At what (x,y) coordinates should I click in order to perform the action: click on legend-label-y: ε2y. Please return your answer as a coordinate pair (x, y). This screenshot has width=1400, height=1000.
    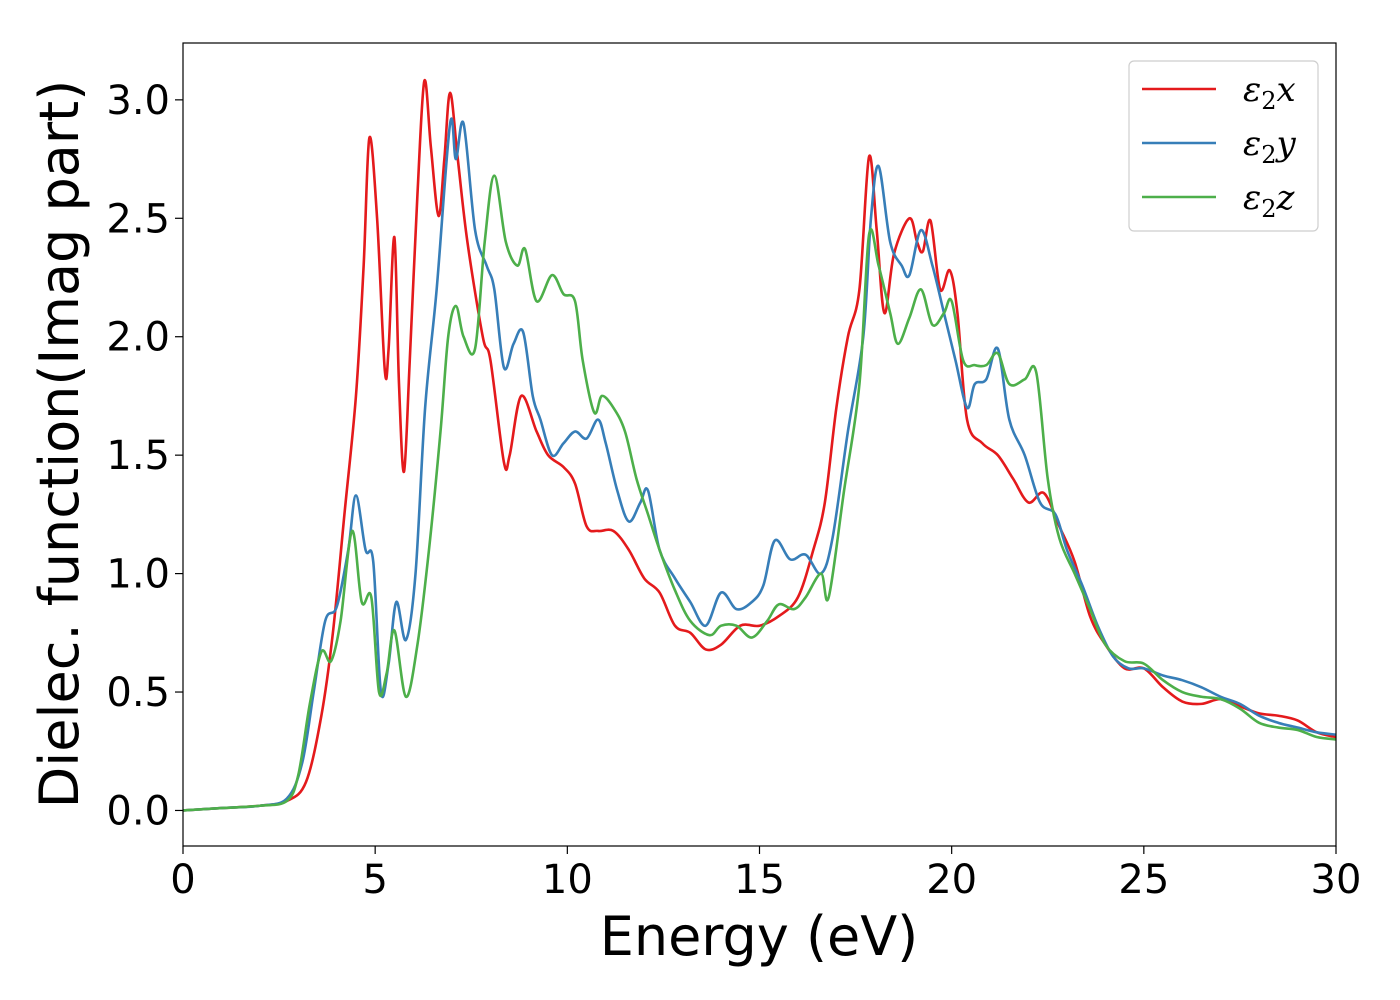
    Looking at the image, I should click on (1270, 146).